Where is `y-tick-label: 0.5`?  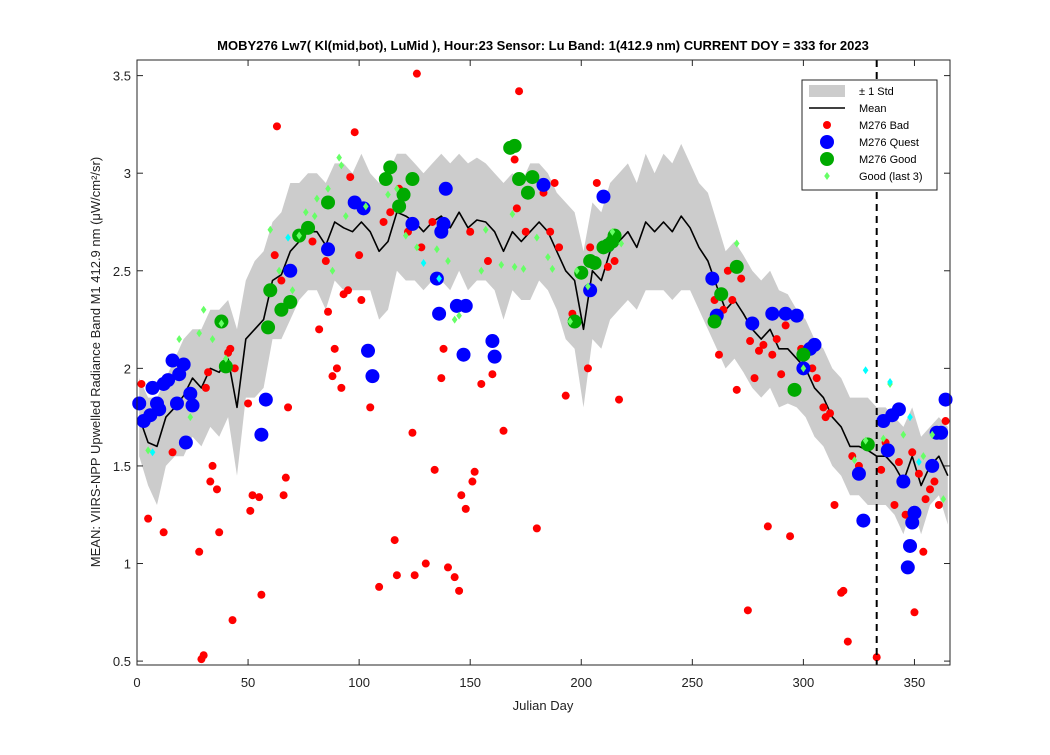
y-tick-label: 0.5 is located at coordinates (122, 661).